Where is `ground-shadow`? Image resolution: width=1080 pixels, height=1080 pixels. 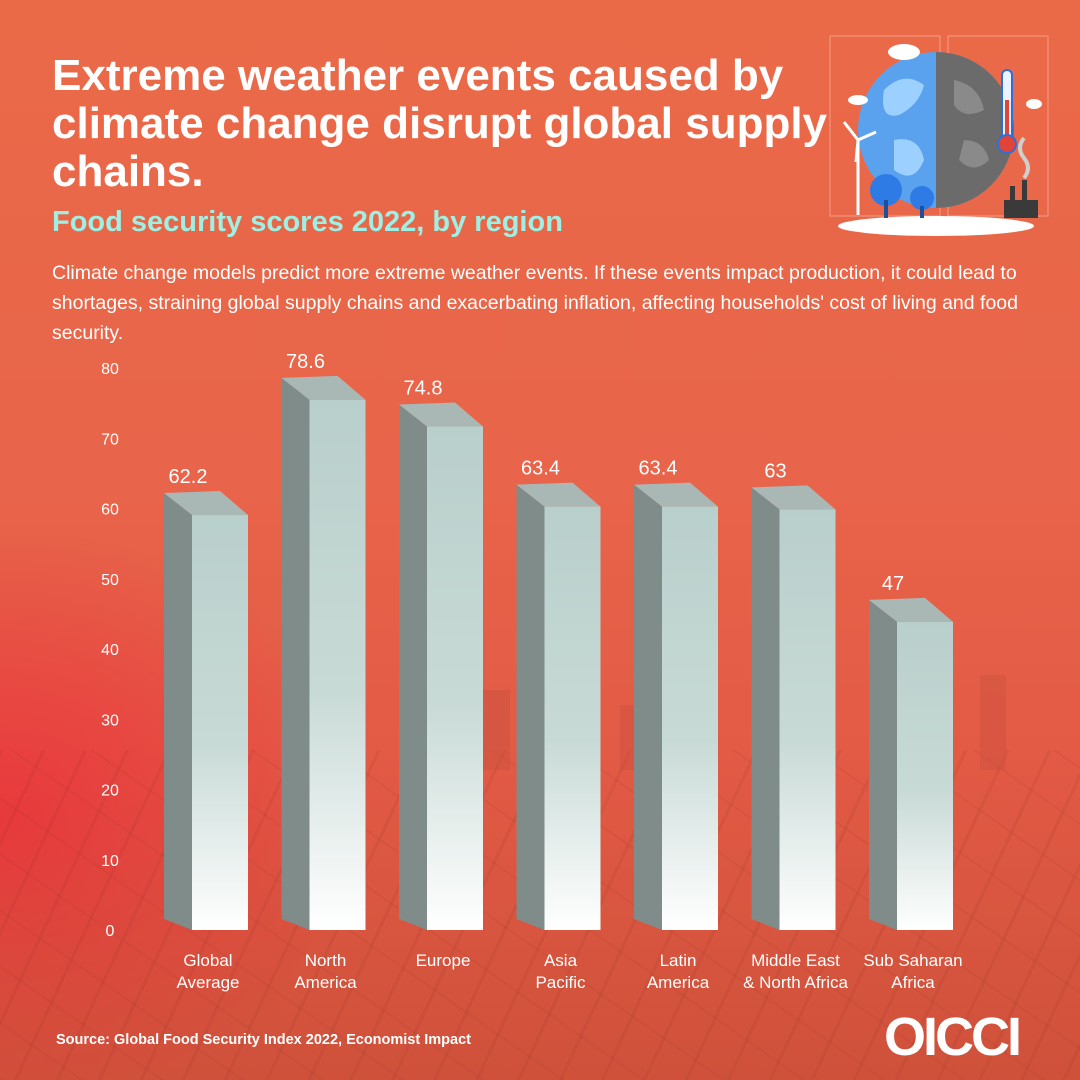 ground-shadow is located at coordinates (936, 226).